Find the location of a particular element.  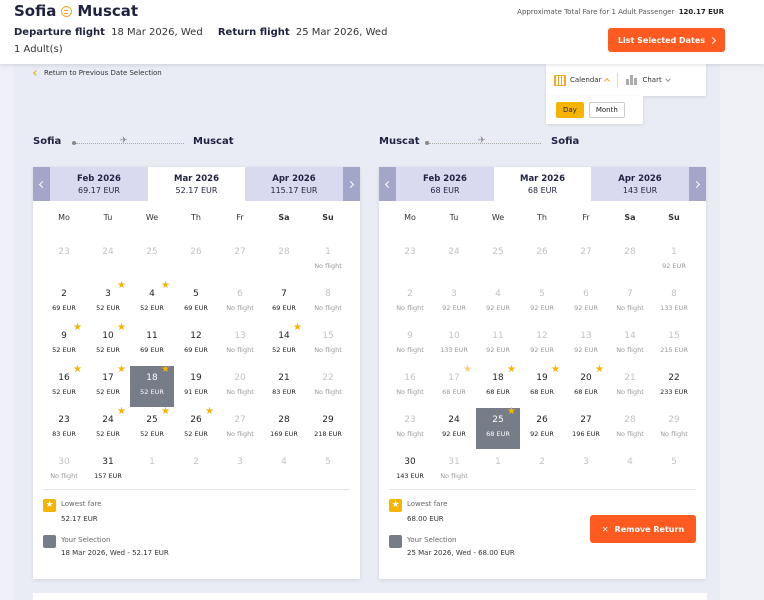

day-number: 13 is located at coordinates (586, 336).